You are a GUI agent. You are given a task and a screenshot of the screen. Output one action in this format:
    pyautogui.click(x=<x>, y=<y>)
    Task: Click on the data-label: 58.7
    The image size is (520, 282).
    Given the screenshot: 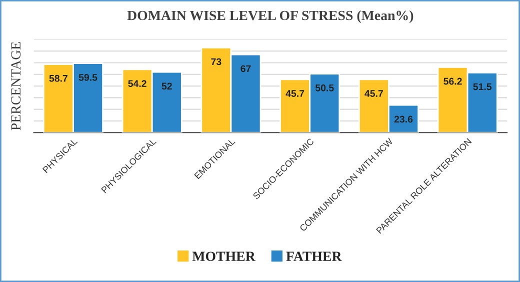 What is the action you would take?
    pyautogui.click(x=58, y=78)
    